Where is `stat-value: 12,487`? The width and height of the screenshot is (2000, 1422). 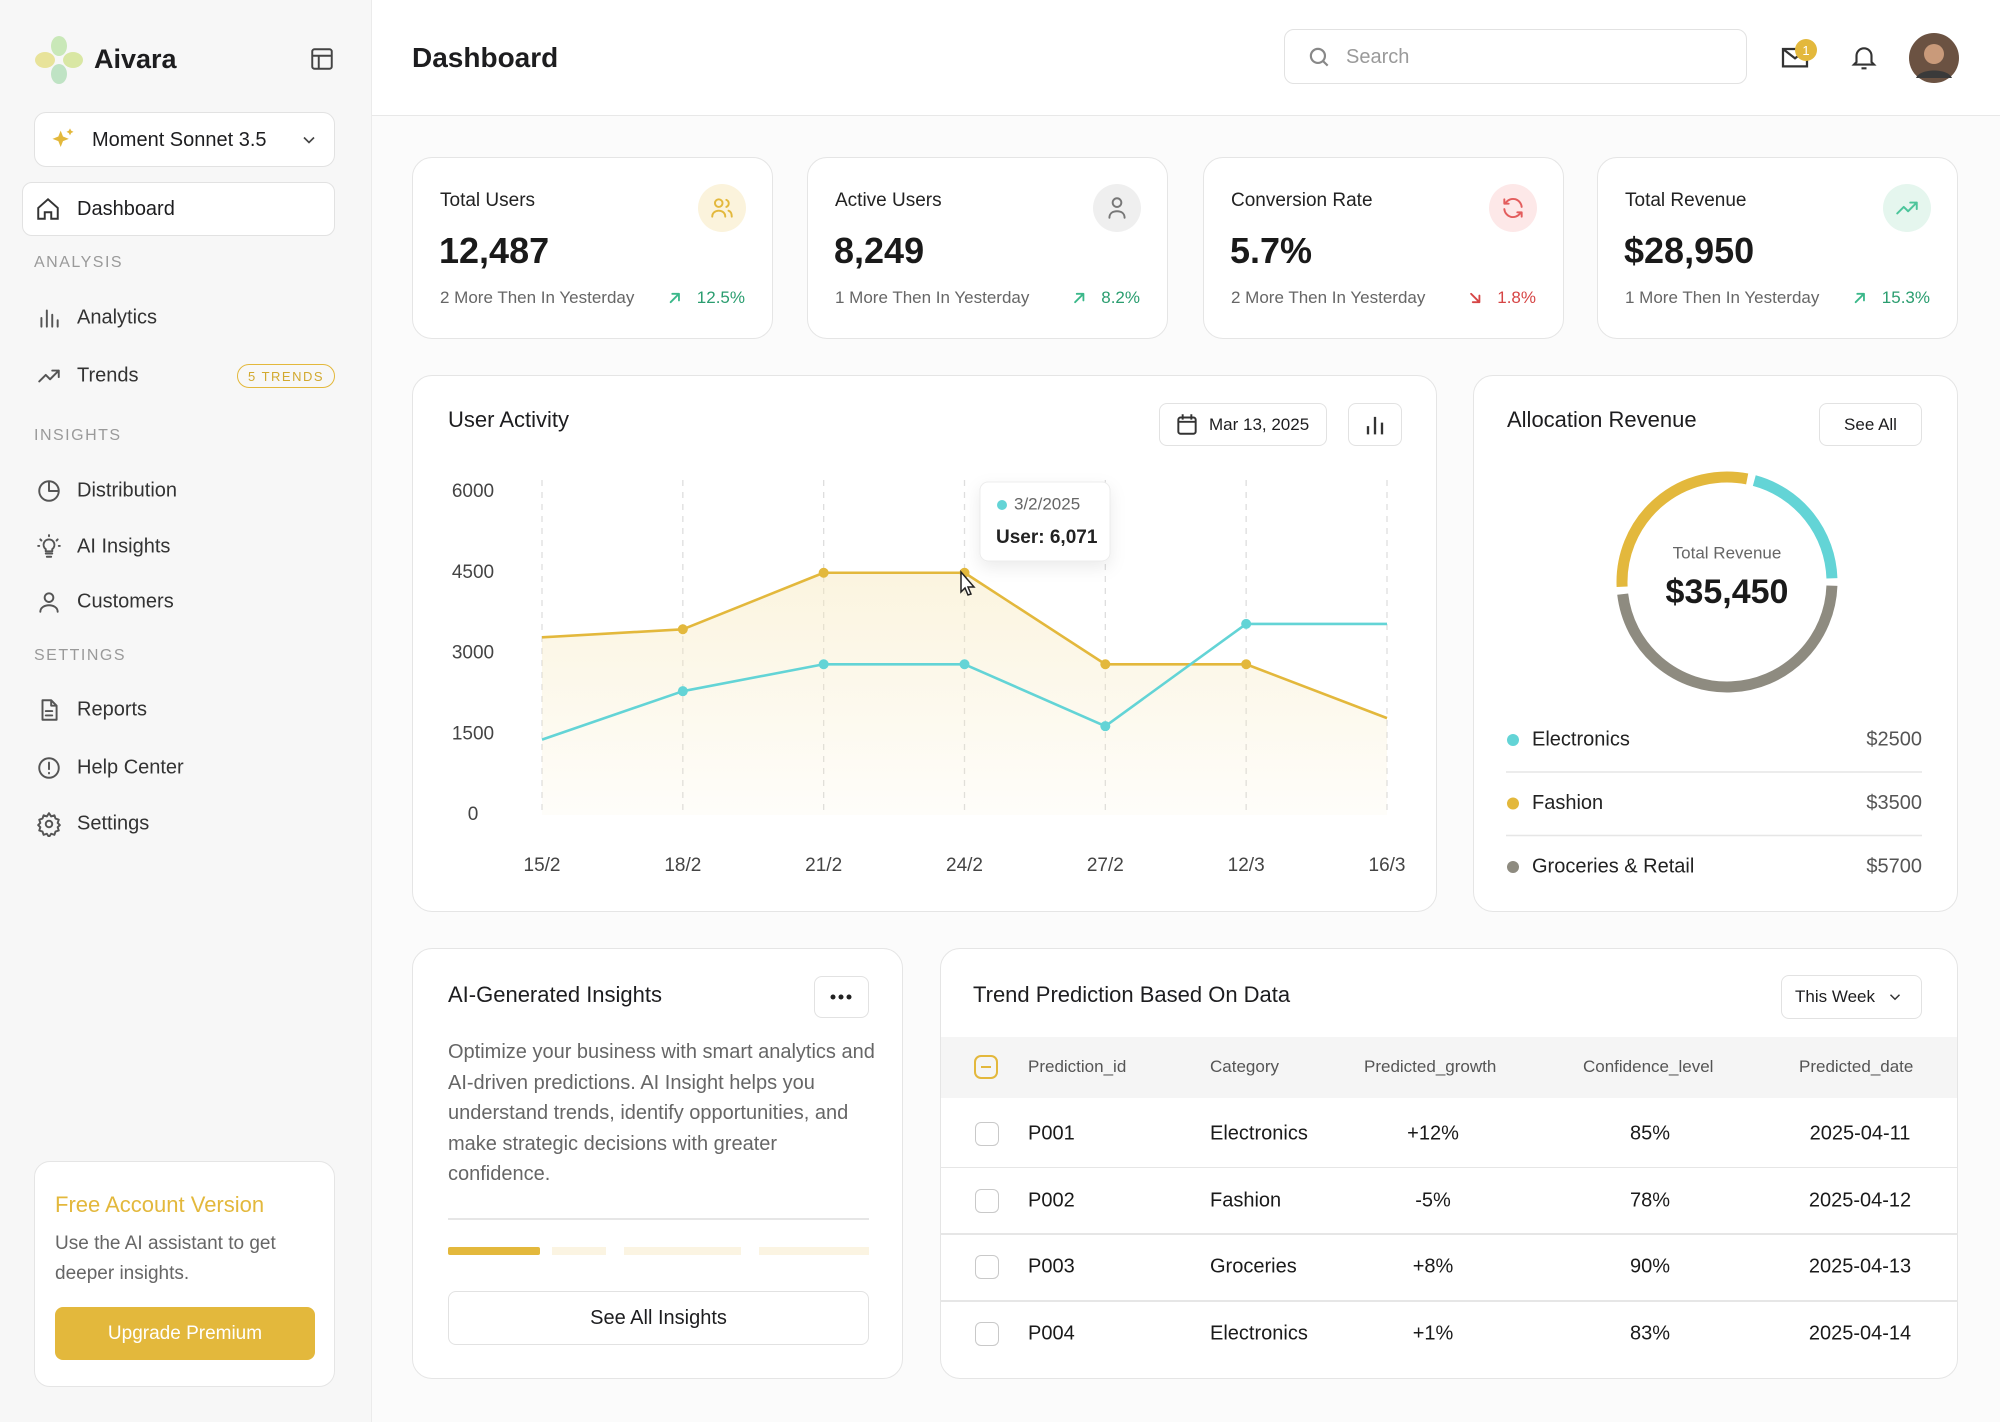
stat-value: 12,487 is located at coordinates (494, 250).